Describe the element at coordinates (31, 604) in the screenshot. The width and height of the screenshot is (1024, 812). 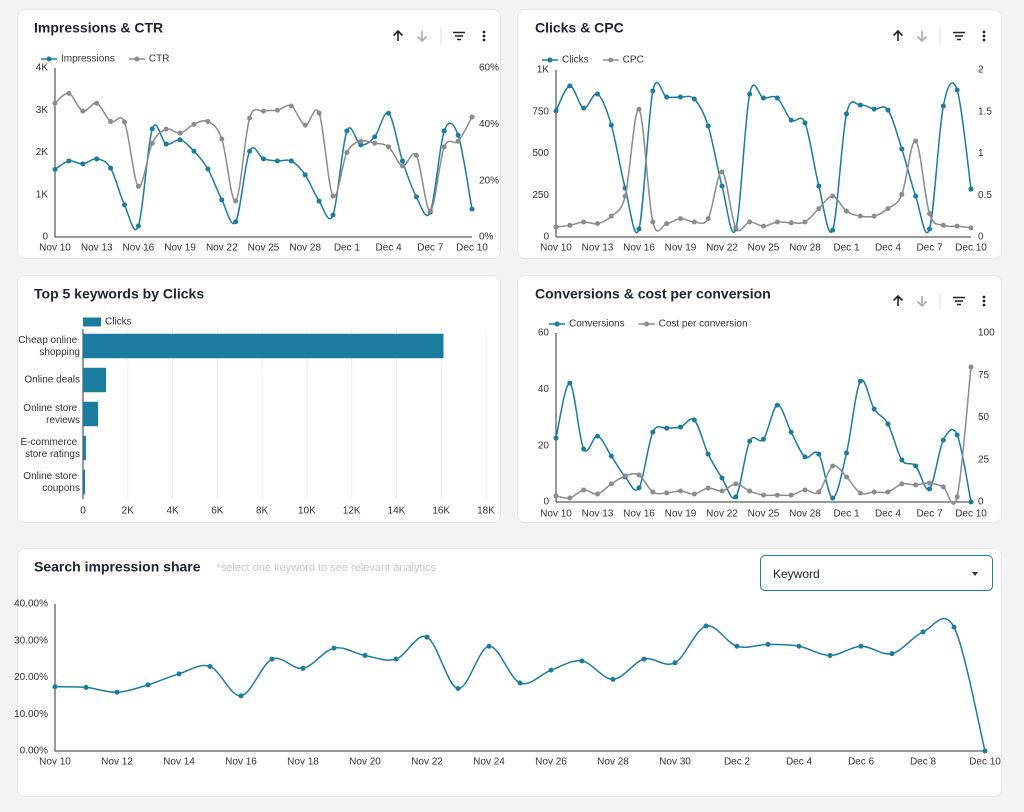
I see `y-tick-label: 40.00%` at that location.